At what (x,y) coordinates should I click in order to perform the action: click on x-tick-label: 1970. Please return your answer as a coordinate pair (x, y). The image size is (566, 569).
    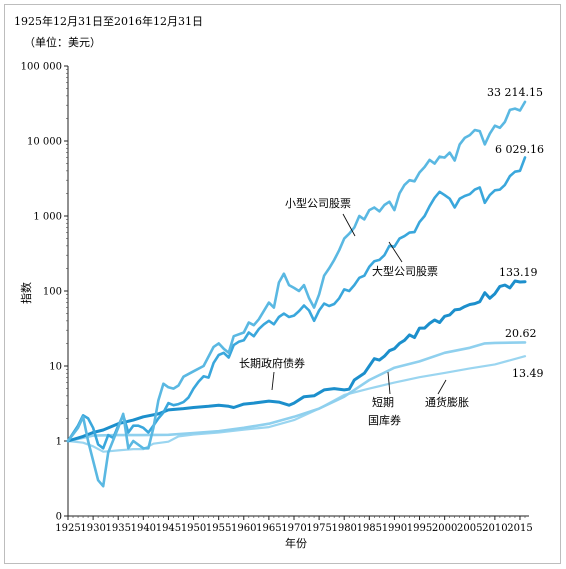
    Looking at the image, I should click on (293, 528).